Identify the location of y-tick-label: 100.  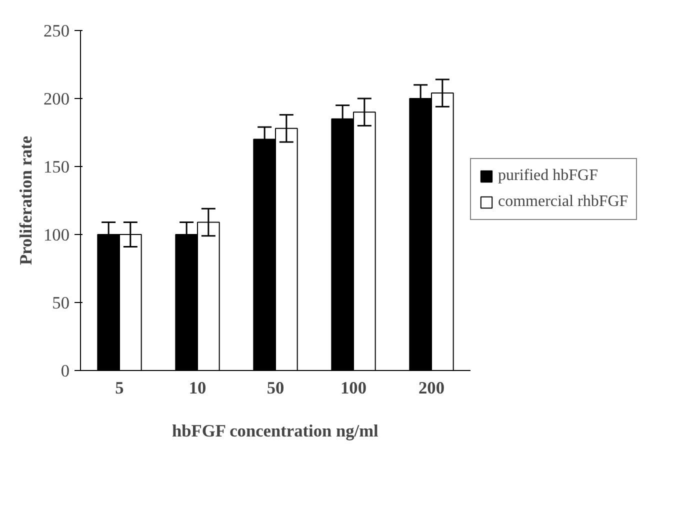
(57, 235).